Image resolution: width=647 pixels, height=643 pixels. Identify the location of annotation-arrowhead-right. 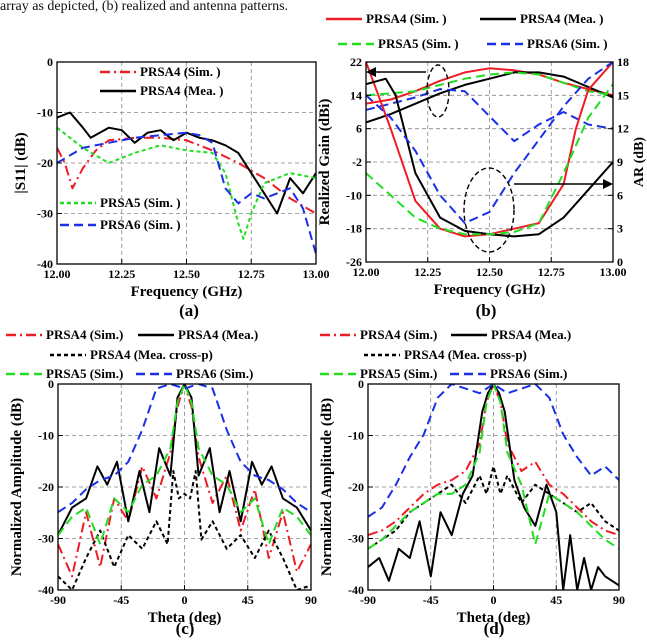
(608, 184).